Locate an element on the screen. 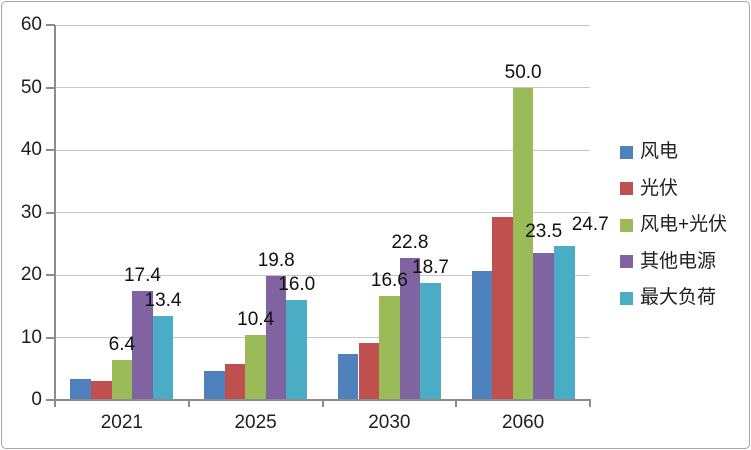 The height and width of the screenshot is (450, 751). x-axis-category-label: 2060 is located at coordinates (523, 422).